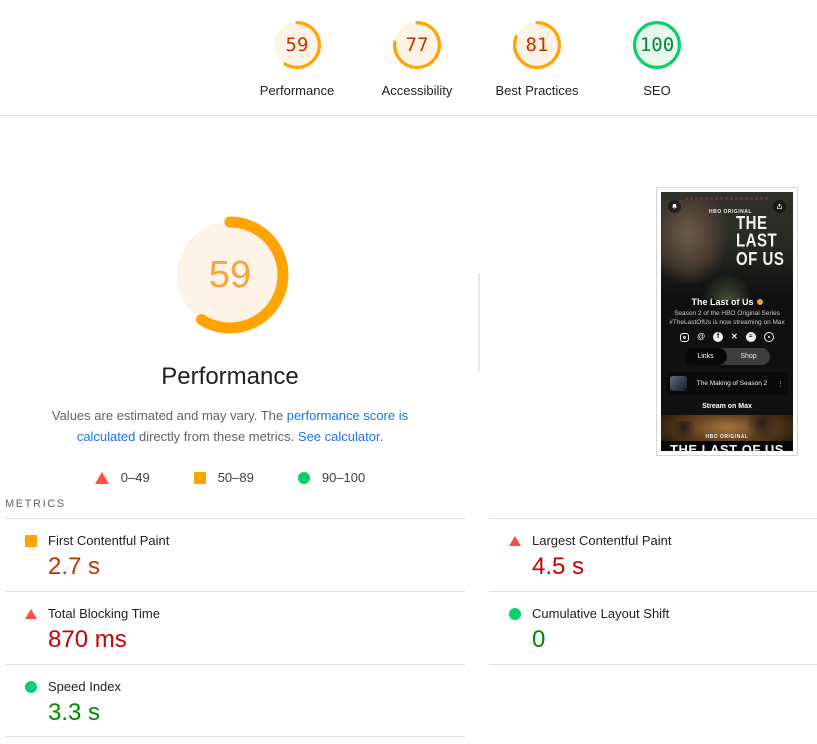 The width and height of the screenshot is (817, 744). What do you see at coordinates (74, 712) in the screenshot?
I see `metric-value: 3.3 s` at bounding box center [74, 712].